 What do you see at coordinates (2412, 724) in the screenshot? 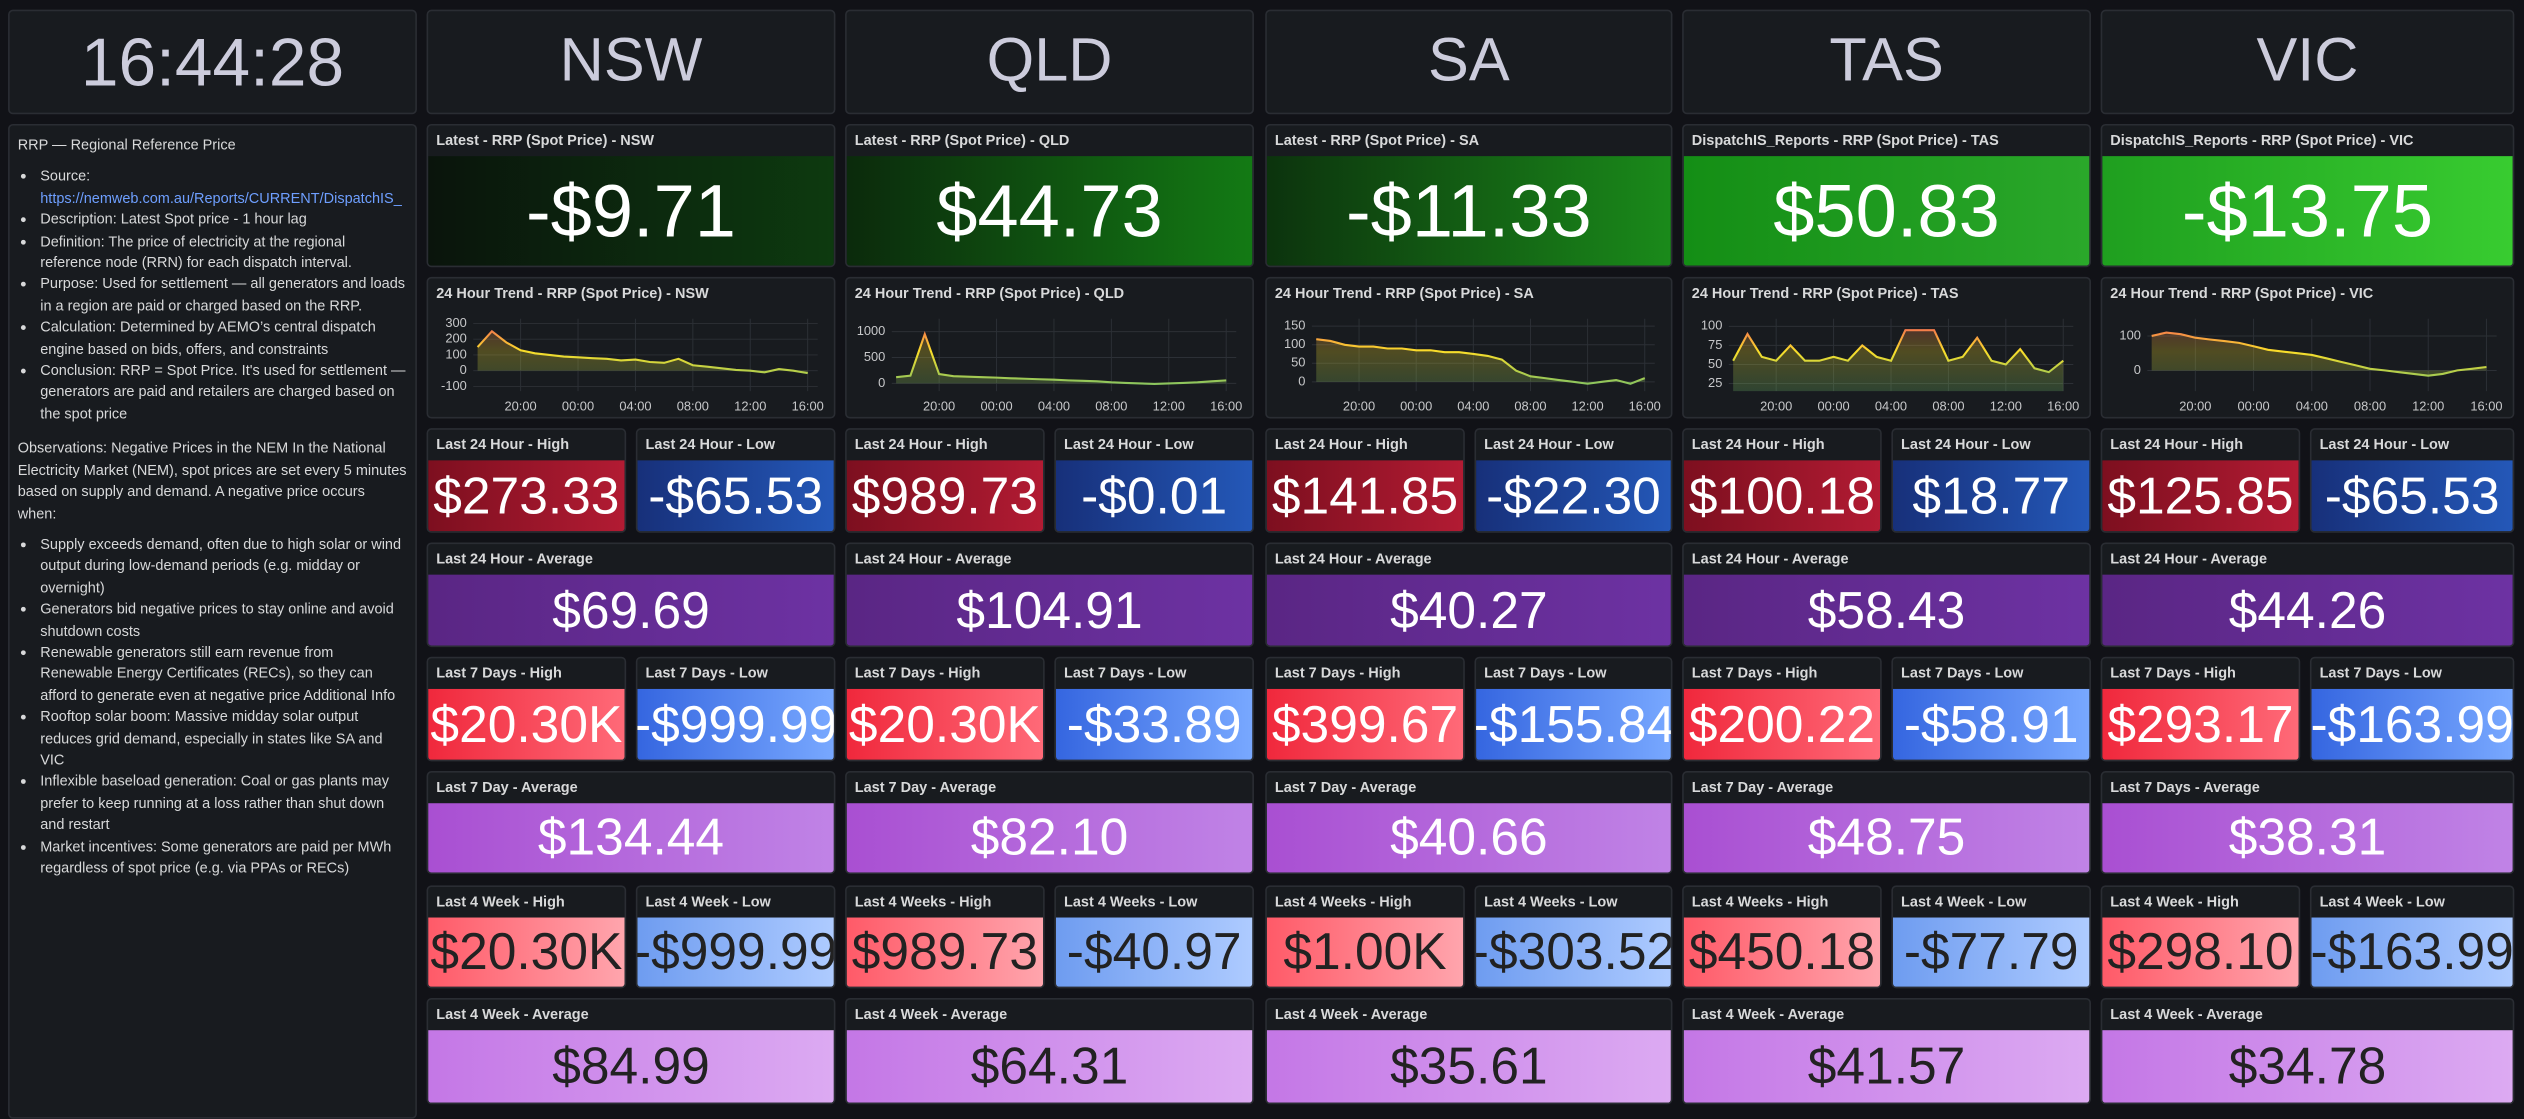
I see `stat-value: -$163.99` at bounding box center [2412, 724].